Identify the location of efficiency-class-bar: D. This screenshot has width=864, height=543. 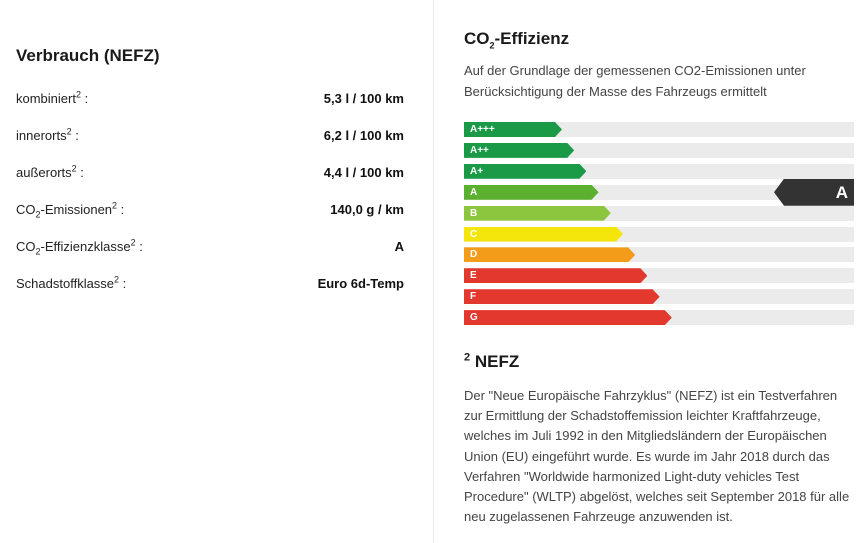
(549, 254).